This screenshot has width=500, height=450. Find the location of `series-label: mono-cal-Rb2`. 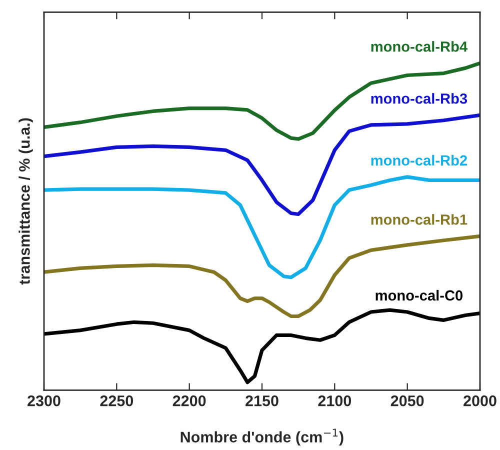

series-label: mono-cal-Rb2 is located at coordinates (419, 160).